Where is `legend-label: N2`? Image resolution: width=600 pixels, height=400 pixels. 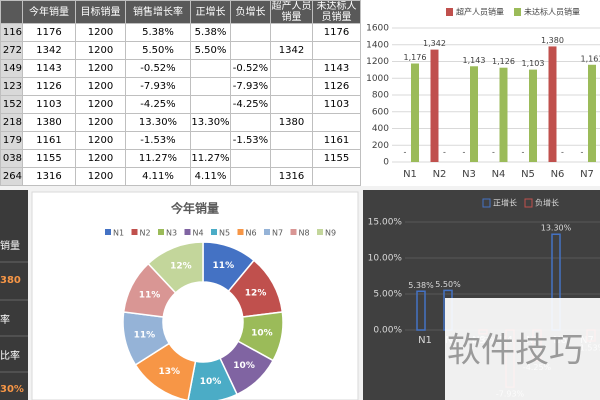 legend-label: N2 is located at coordinates (145, 233).